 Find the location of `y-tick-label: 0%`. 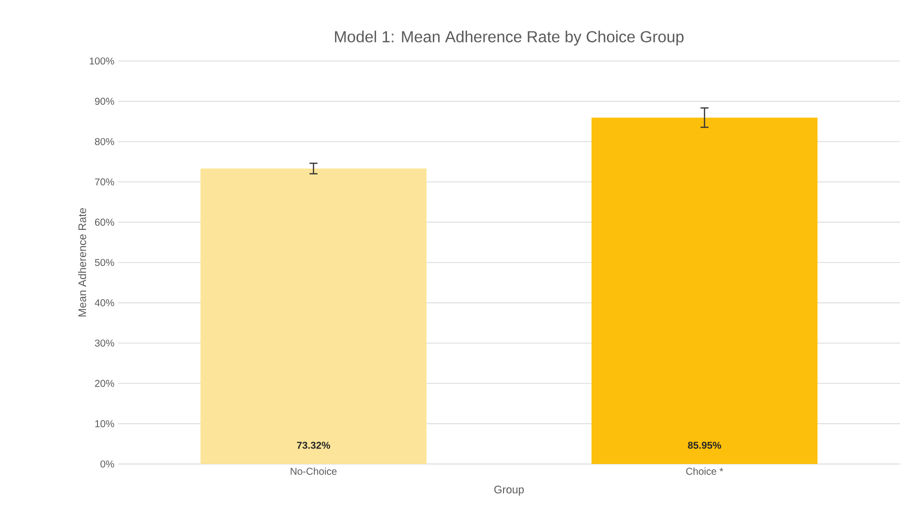

y-tick-label: 0% is located at coordinates (107, 464).